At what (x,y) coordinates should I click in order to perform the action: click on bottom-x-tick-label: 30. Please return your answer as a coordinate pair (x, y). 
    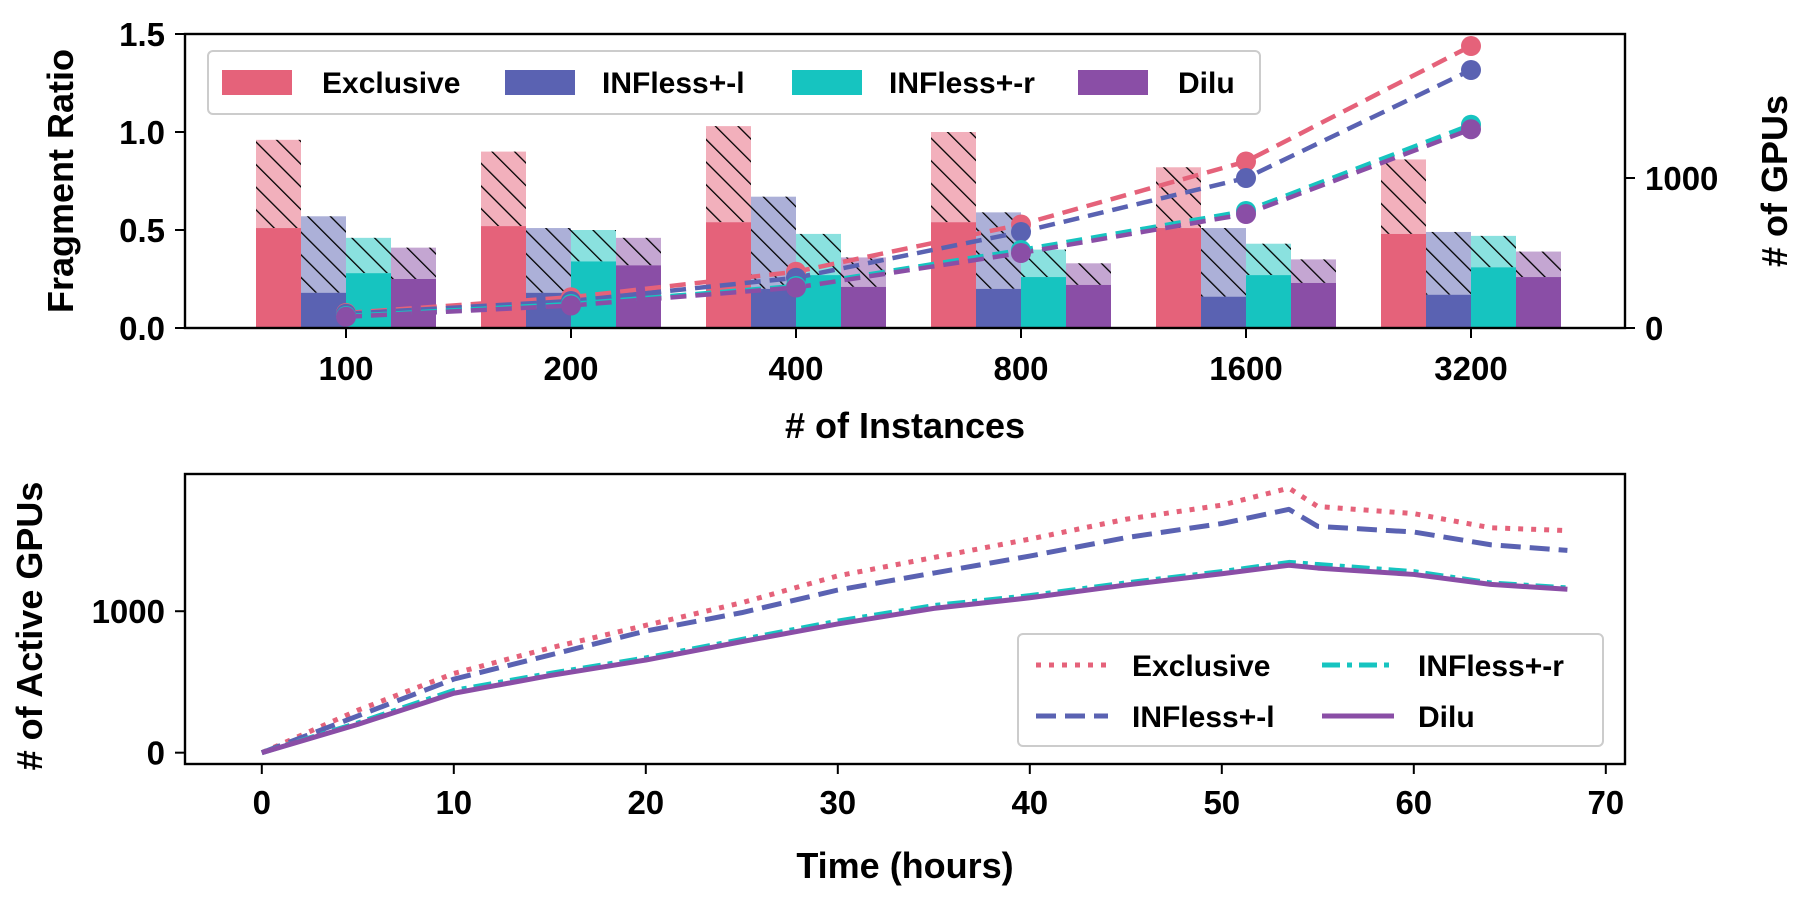
    Looking at the image, I should click on (837, 802).